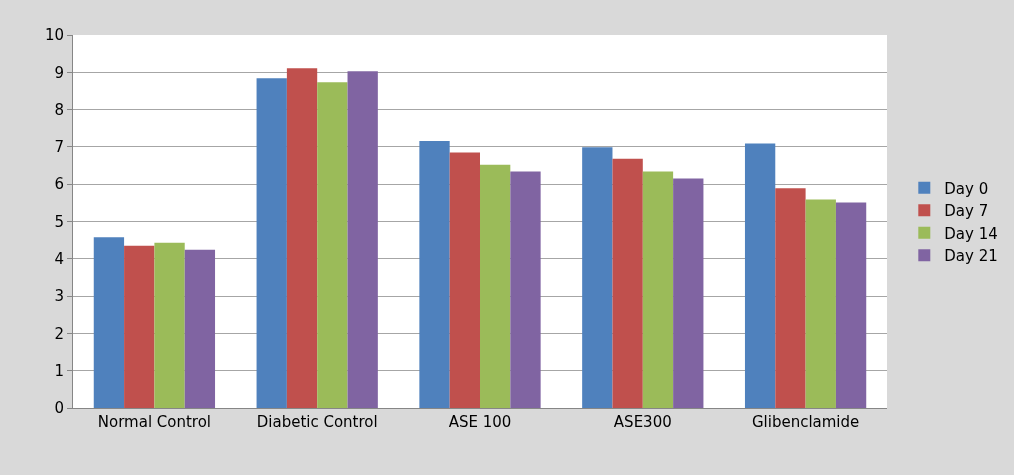  I want to click on y-tick-label: 9, so click(59, 72).